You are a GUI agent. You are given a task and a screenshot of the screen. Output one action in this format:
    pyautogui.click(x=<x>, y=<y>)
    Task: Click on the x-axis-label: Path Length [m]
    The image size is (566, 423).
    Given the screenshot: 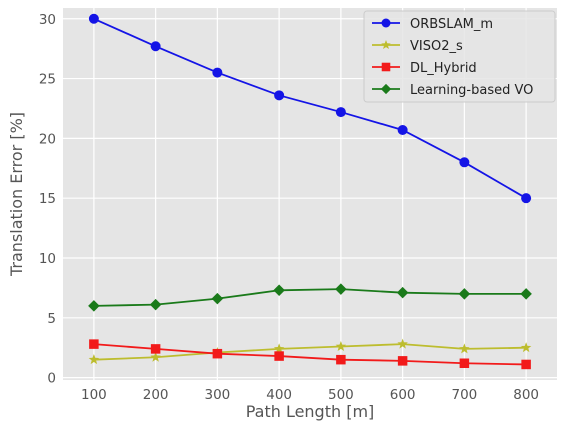 What is the action you would take?
    pyautogui.click(x=310, y=411)
    